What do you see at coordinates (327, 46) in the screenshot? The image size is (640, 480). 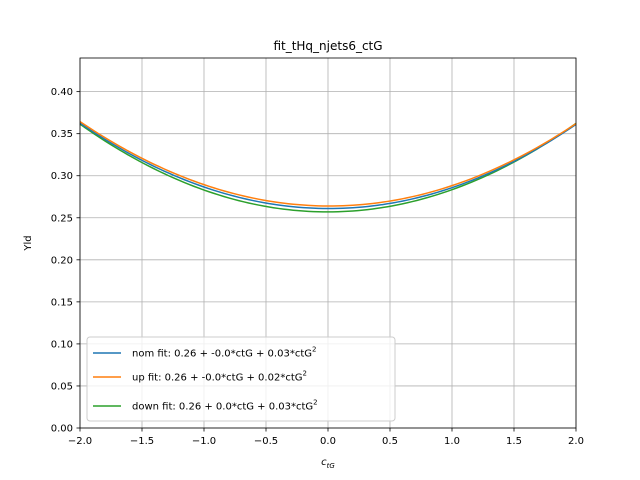 I see `chart-title: fit_tHq_njets6_ctG` at bounding box center [327, 46].